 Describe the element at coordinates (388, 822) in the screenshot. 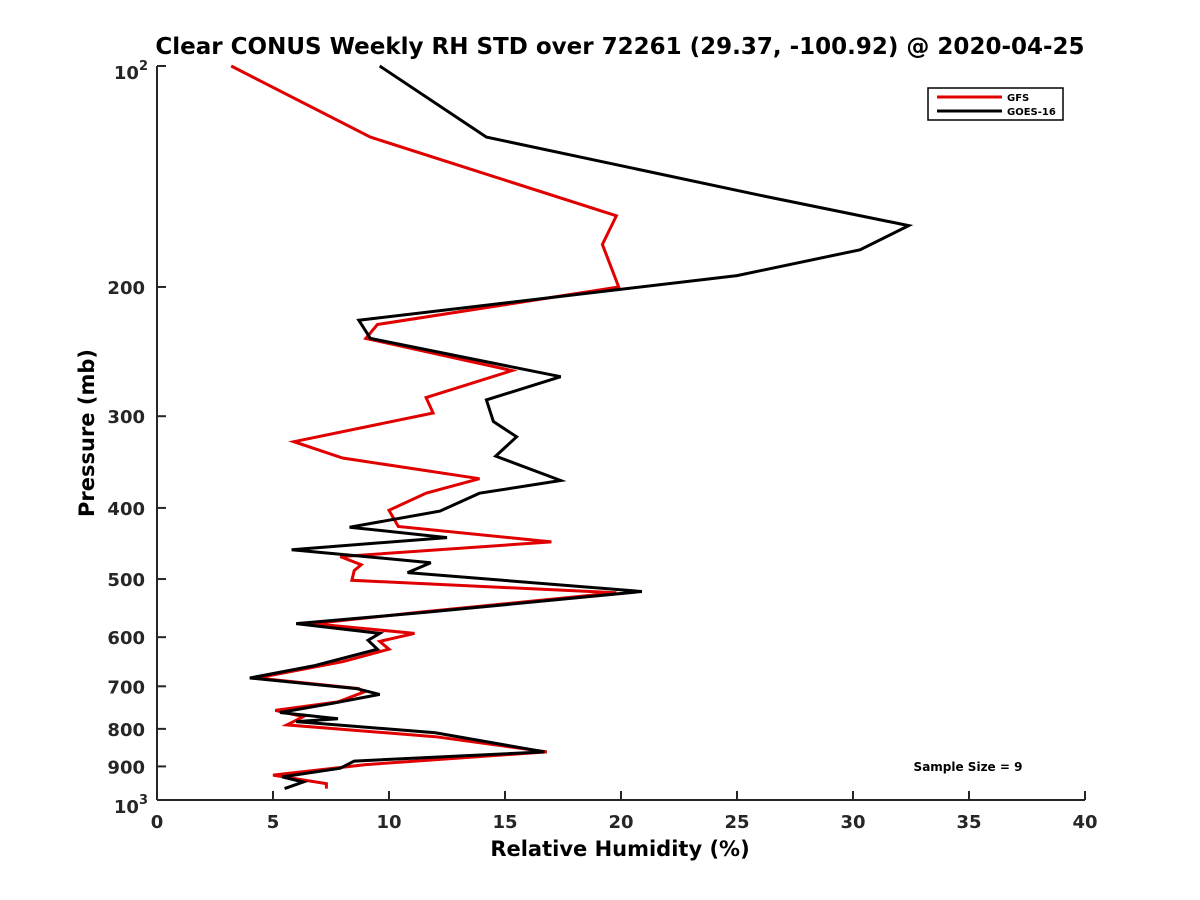

I see `x-tick-label: 10` at that location.